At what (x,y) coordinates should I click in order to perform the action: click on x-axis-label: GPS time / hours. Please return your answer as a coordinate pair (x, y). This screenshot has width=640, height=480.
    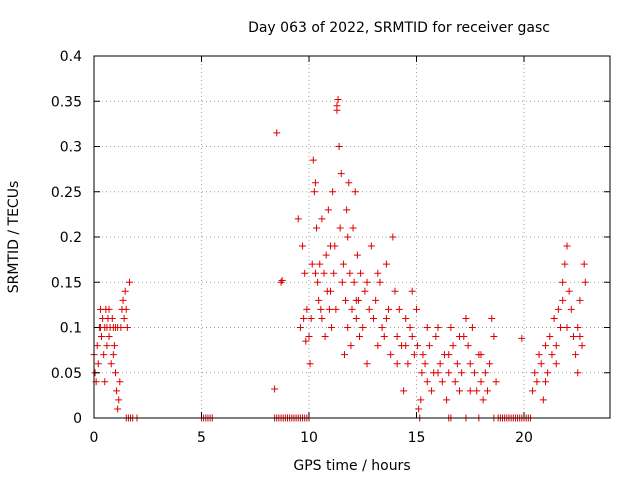
    Looking at the image, I should click on (351, 466).